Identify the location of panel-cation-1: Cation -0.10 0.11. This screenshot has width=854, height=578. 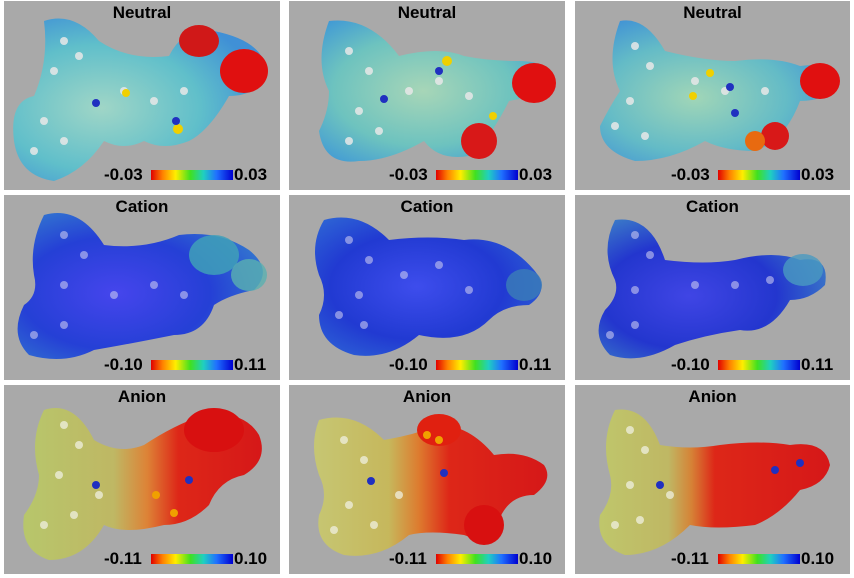
(142, 287).